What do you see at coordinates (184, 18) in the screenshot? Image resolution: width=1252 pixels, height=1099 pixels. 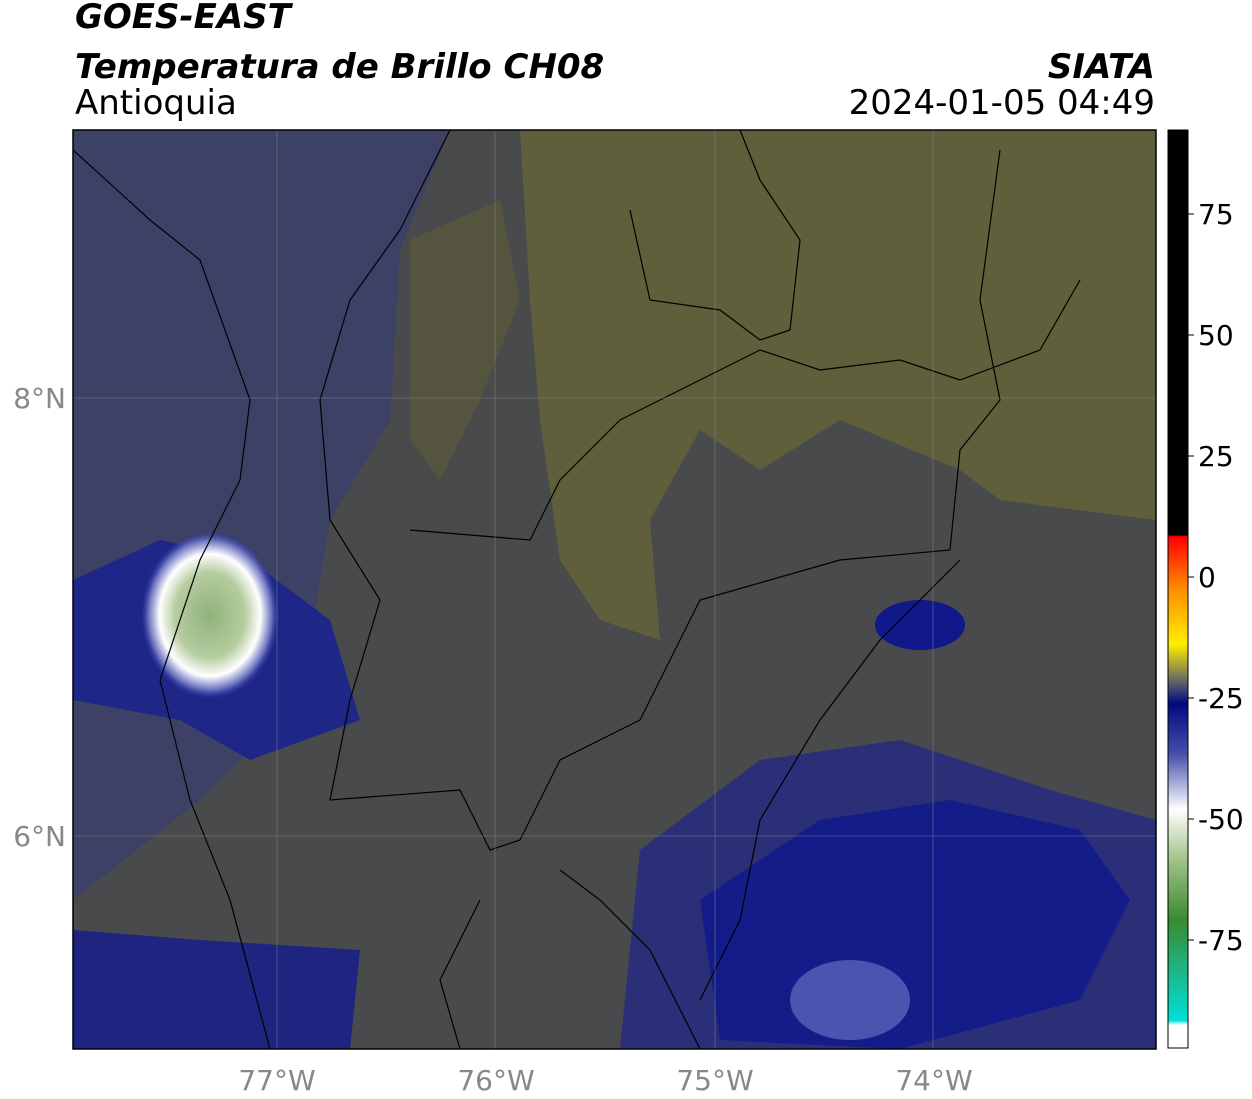 I see `title: GOES-EAST` at bounding box center [184, 18].